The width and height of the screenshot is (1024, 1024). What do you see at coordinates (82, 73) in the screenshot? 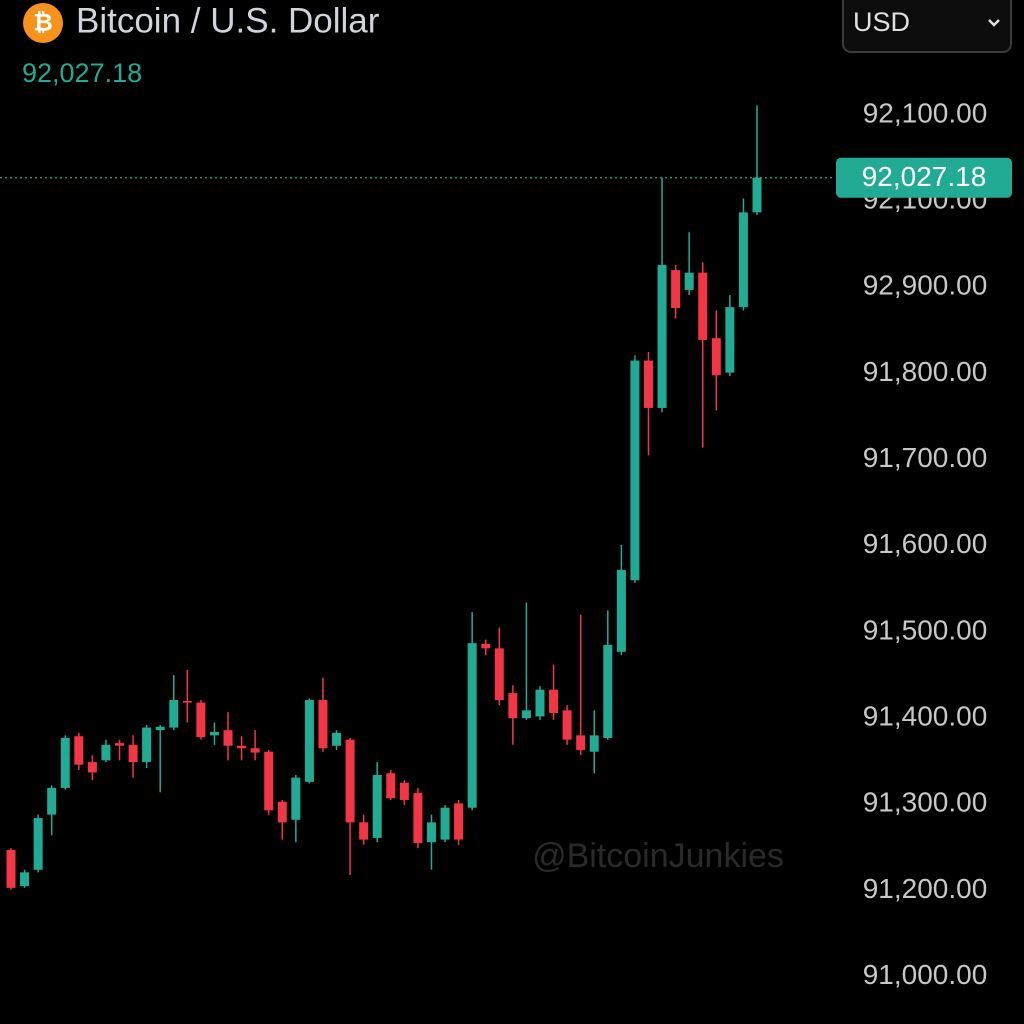
I see `header-price: 92,027.18` at bounding box center [82, 73].